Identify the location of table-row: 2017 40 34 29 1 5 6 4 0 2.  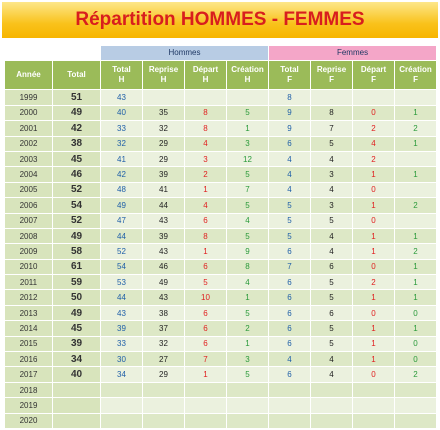
(221, 374).